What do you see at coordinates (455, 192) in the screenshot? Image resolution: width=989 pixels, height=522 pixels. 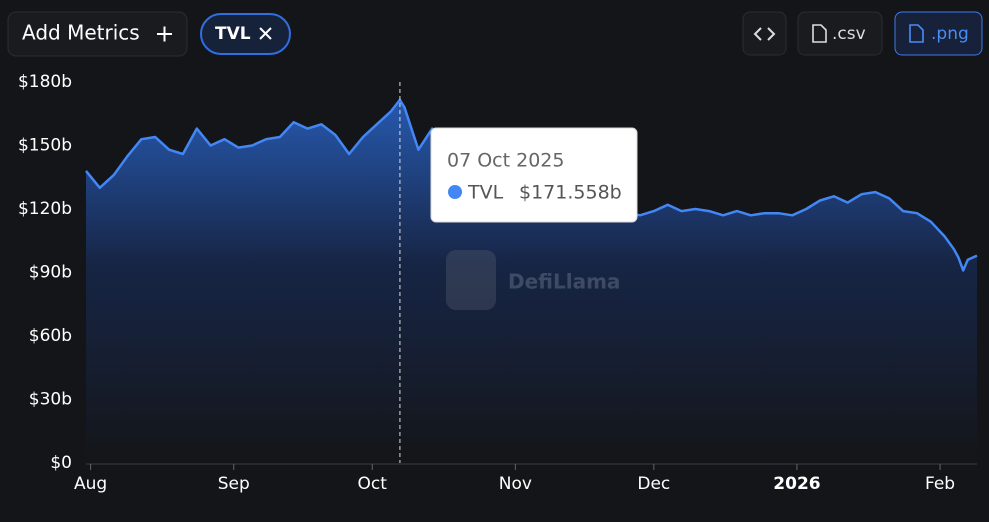 I see `tooltip-marker` at bounding box center [455, 192].